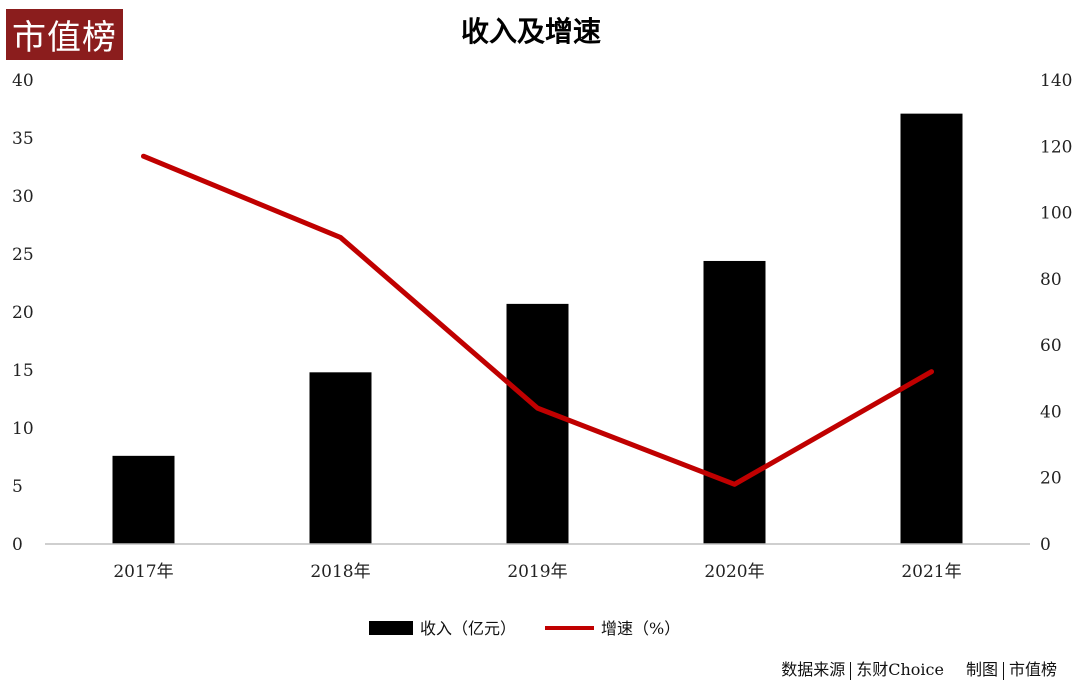 Image resolution: width=1079 pixels, height=681 pixels. What do you see at coordinates (64, 34) in the screenshot?
I see `brand-logo: 市值榜` at bounding box center [64, 34].